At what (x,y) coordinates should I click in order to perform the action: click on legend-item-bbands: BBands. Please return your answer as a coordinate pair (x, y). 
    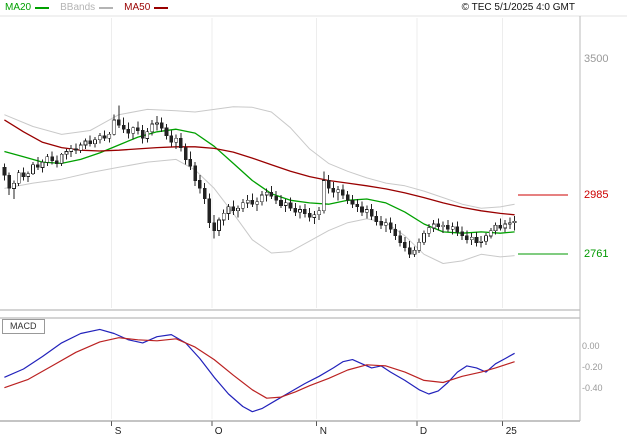
    Looking at the image, I should click on (87, 7).